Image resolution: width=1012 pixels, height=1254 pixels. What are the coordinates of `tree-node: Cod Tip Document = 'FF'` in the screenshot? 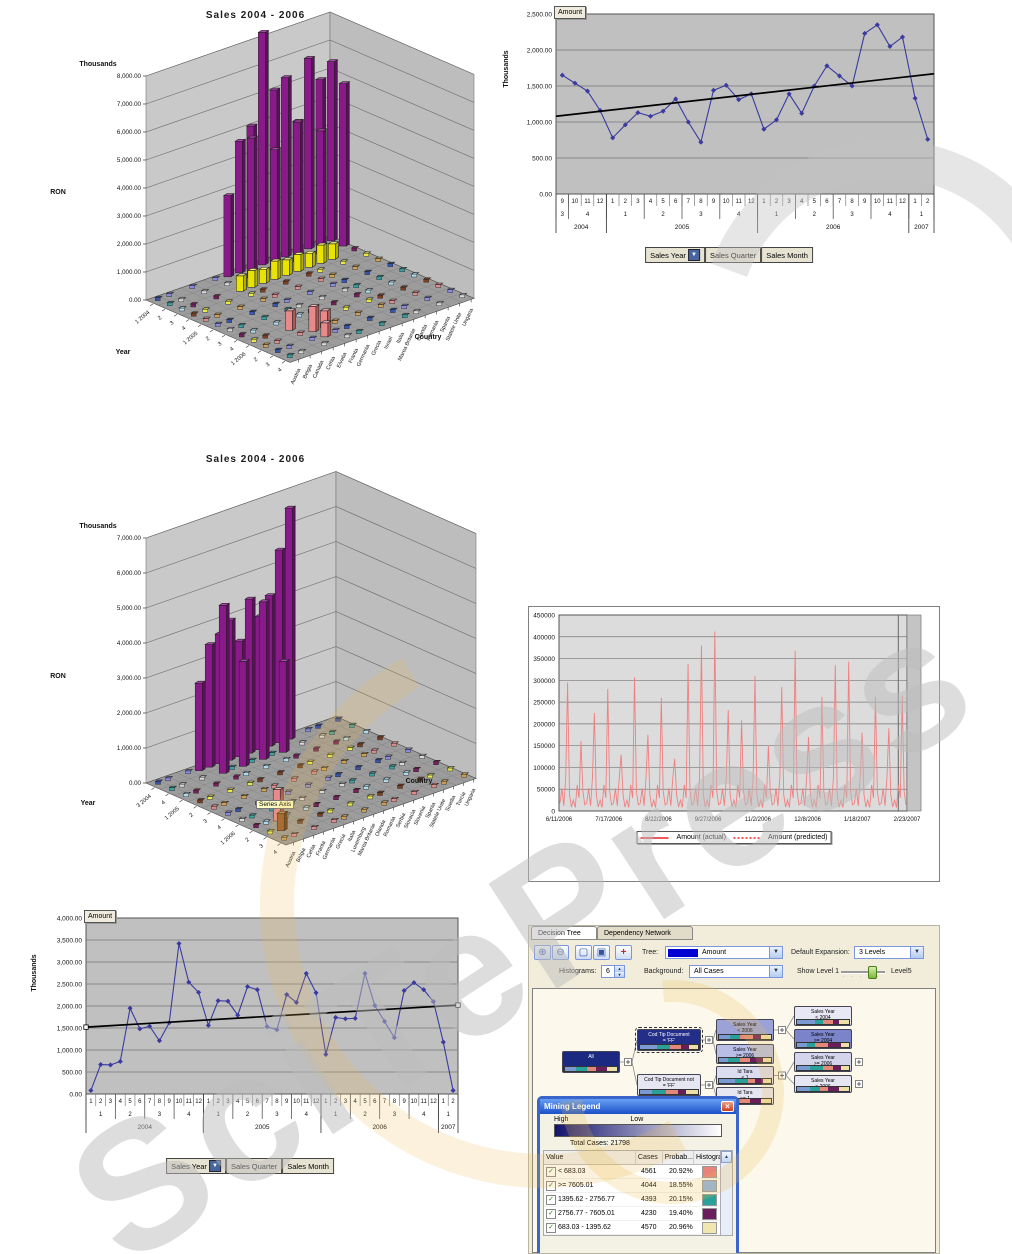 It's located at (669, 1040).